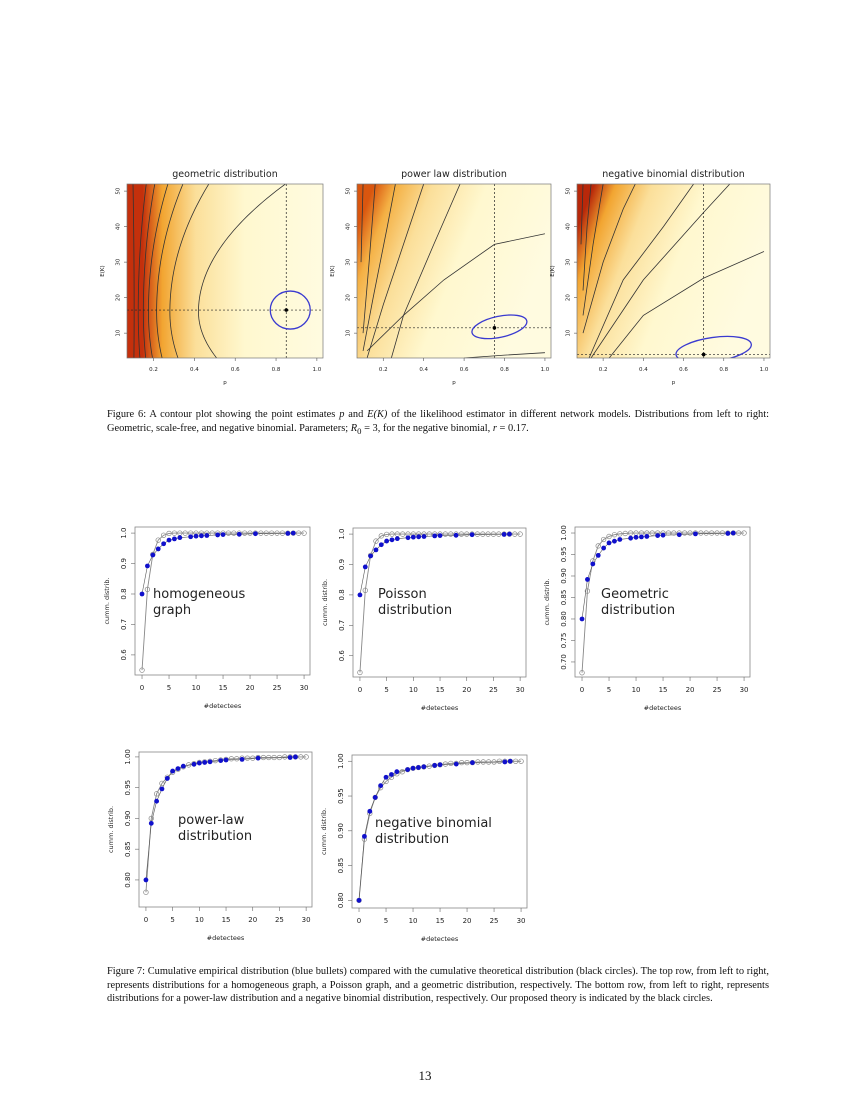 The width and height of the screenshot is (850, 1100). What do you see at coordinates (225, 383) in the screenshot?
I see `x-axis-label: p` at bounding box center [225, 383].